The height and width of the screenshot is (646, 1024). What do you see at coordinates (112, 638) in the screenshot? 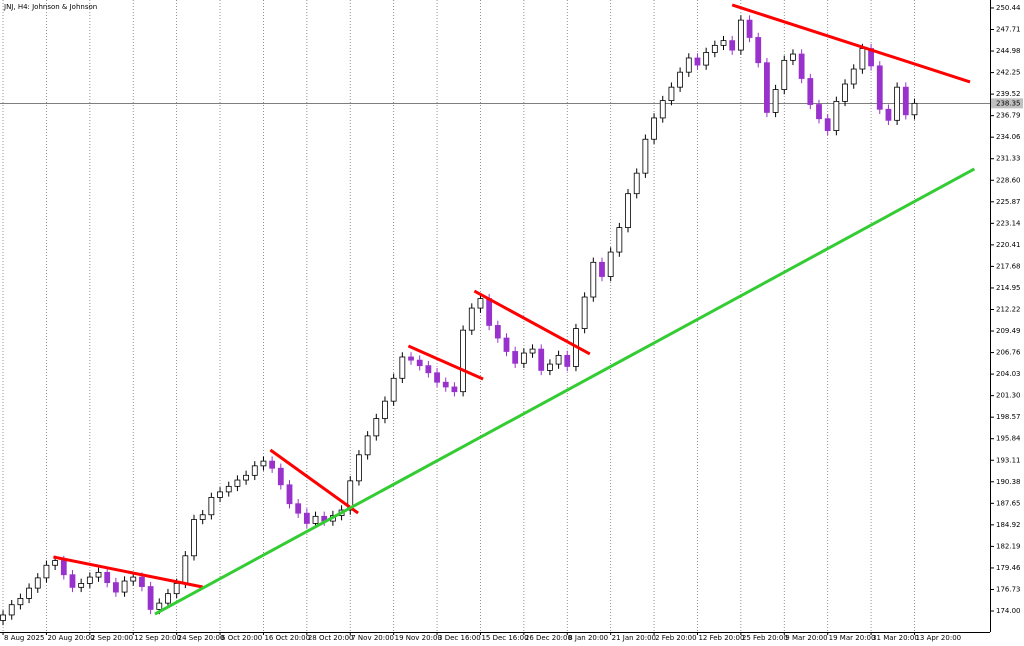
I see `x-tick-label: 2 Sep 20:00` at bounding box center [112, 638].